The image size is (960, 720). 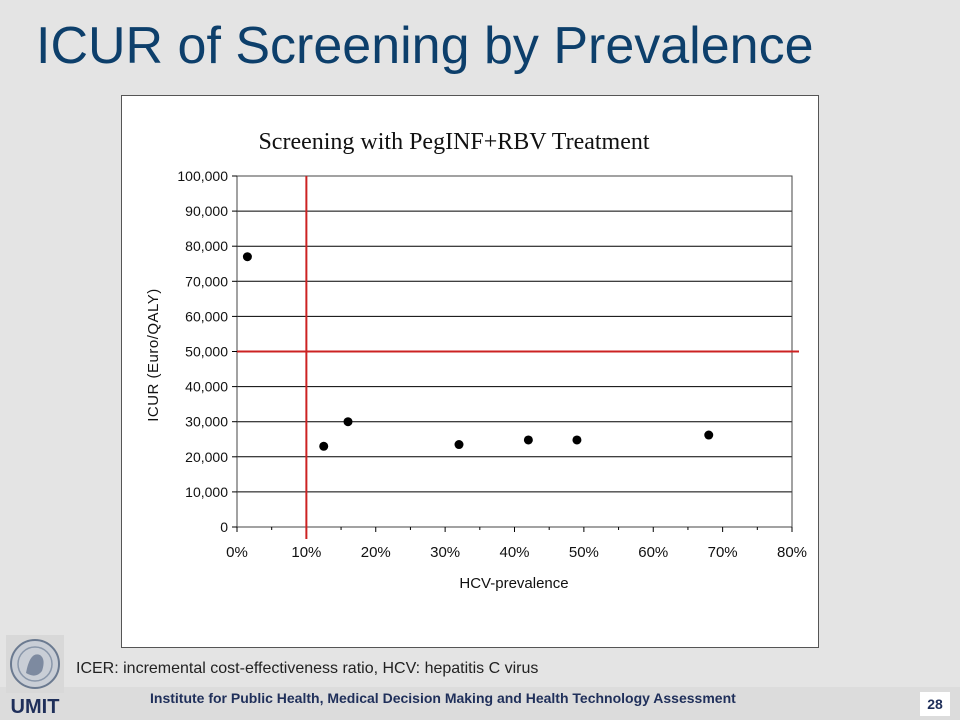 I want to click on y-tick-label: 80,000, so click(x=206, y=246).